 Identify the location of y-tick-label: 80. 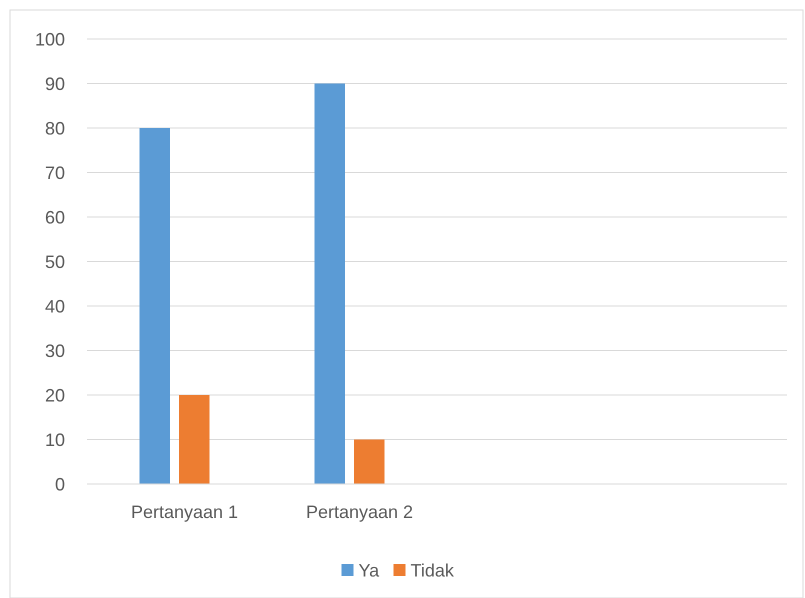
(54, 128).